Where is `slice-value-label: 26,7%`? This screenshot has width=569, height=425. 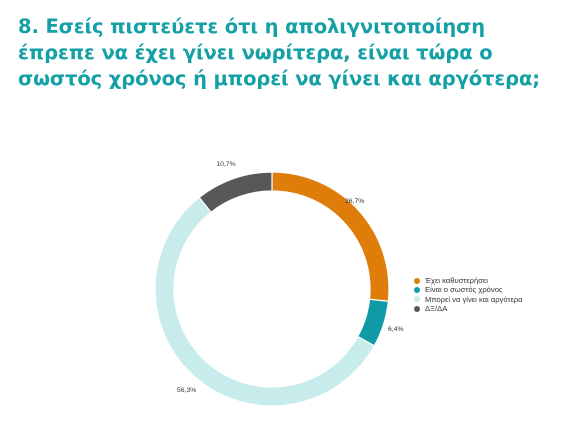
slice-value-label: 26,7% is located at coordinates (354, 201).